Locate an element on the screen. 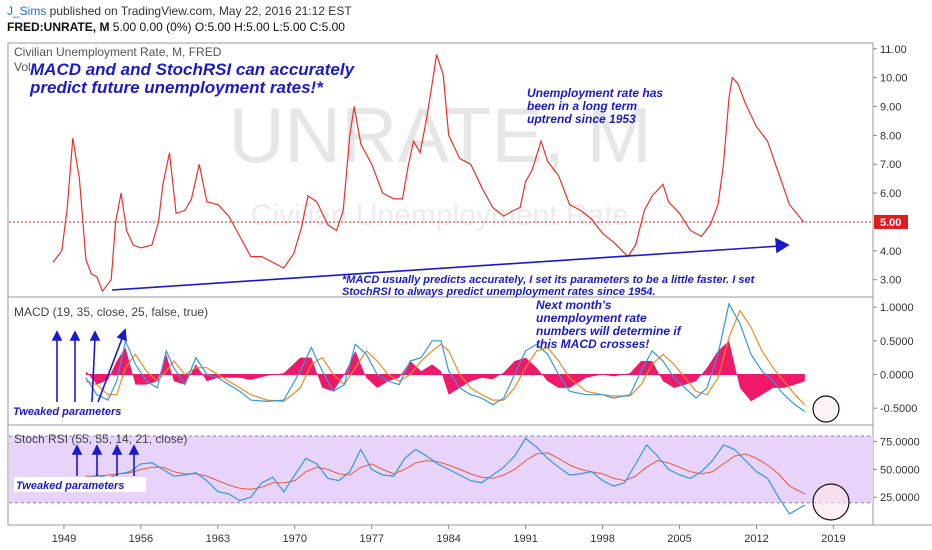 This screenshot has width=932, height=550. x-tick-label: 1956 is located at coordinates (141, 539).